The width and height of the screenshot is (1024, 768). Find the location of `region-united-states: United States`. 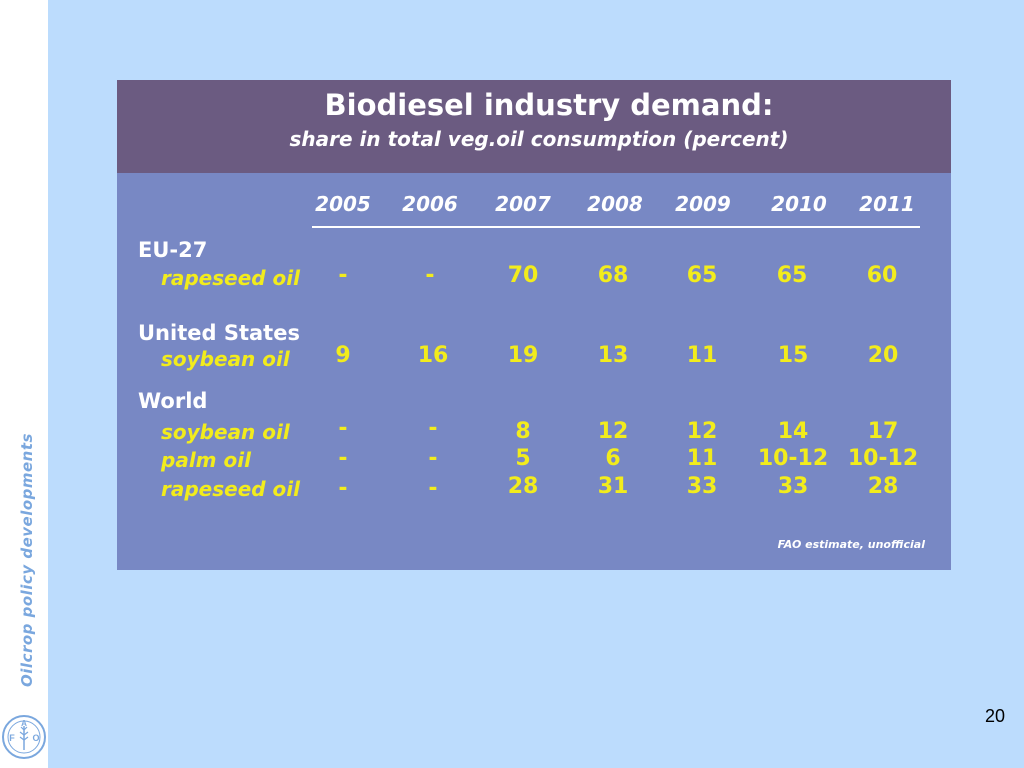

region-united-states: United States is located at coordinates (219, 333).